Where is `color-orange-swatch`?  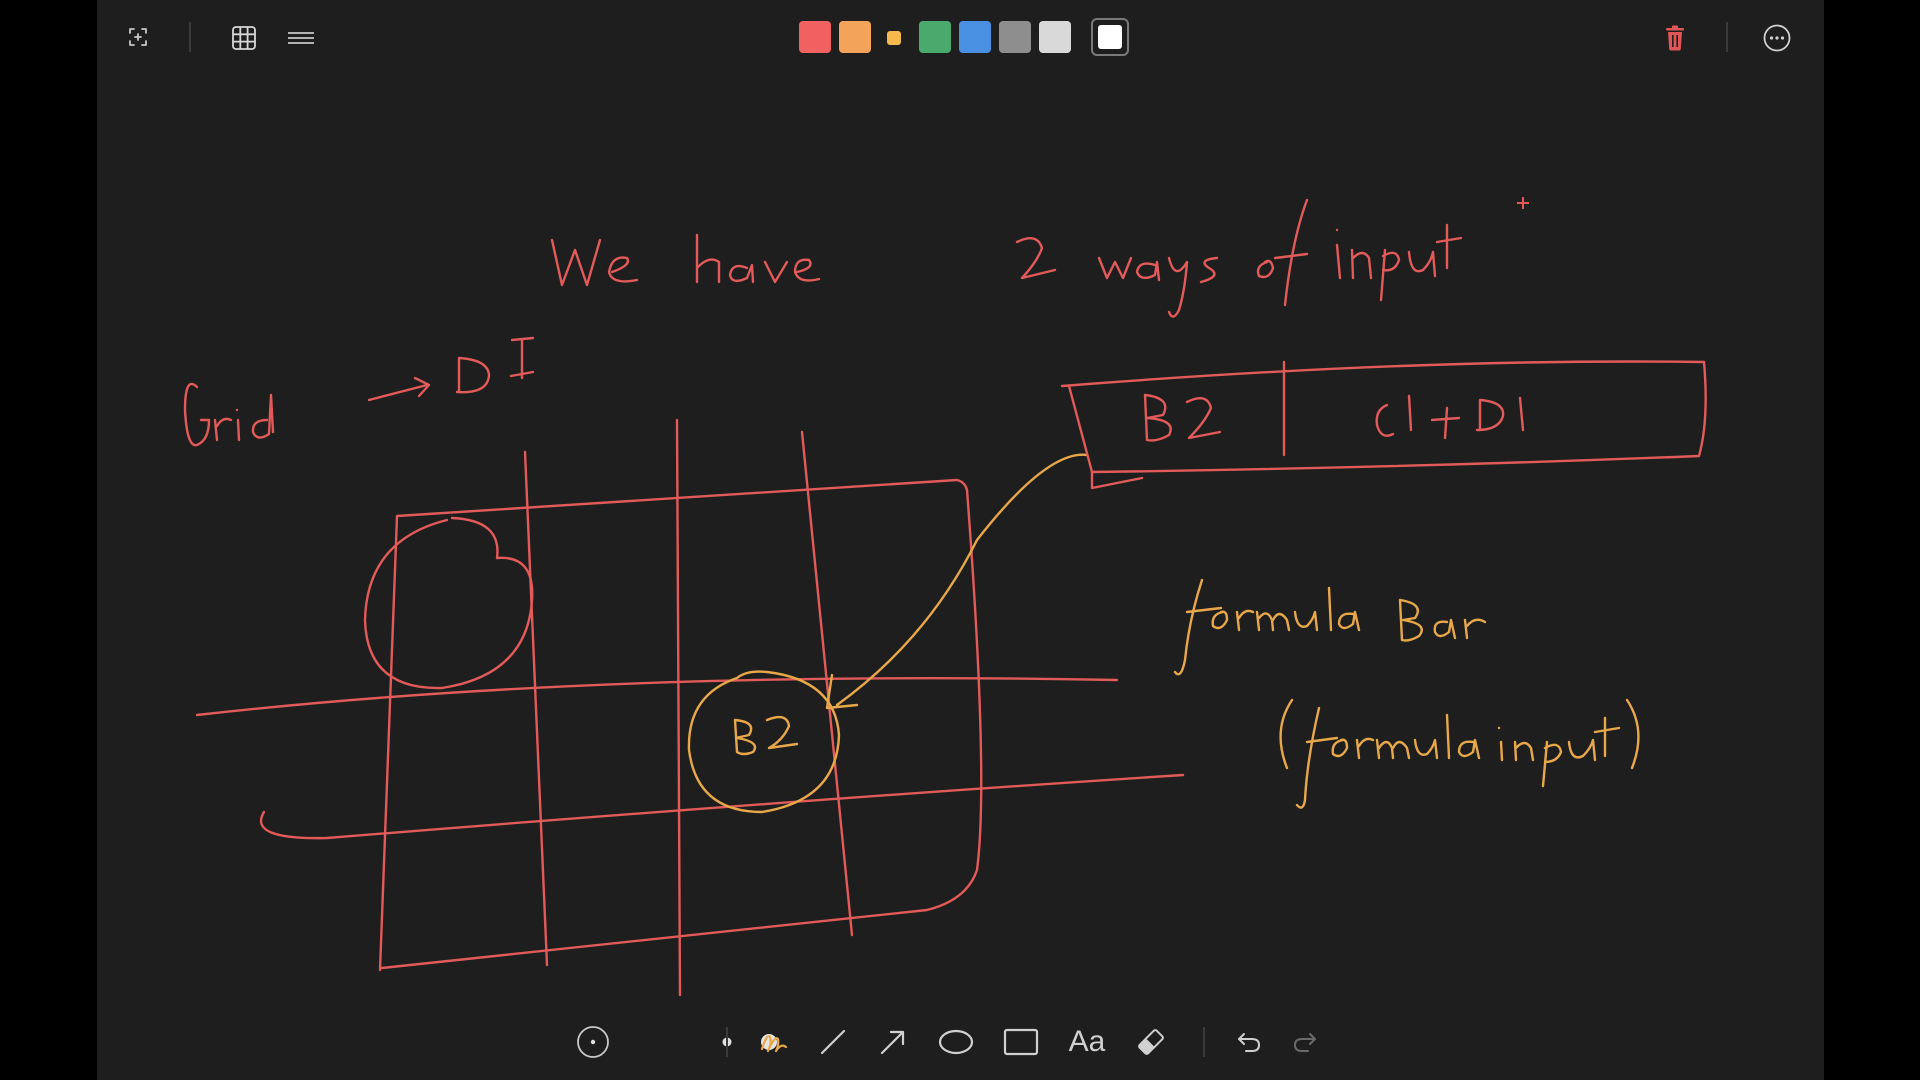 color-orange-swatch is located at coordinates (855, 37).